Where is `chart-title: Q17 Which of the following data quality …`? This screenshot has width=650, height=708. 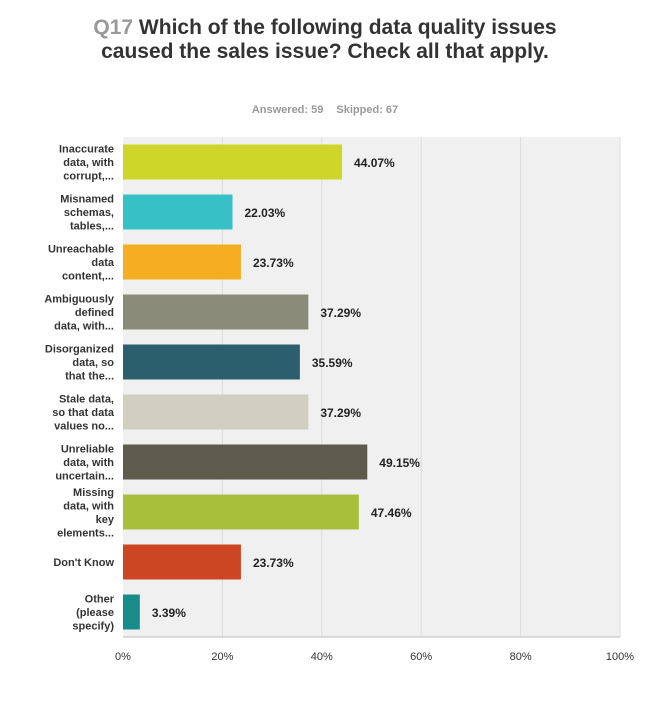
chart-title: Q17 Which of the following data quality … is located at coordinates (325, 40).